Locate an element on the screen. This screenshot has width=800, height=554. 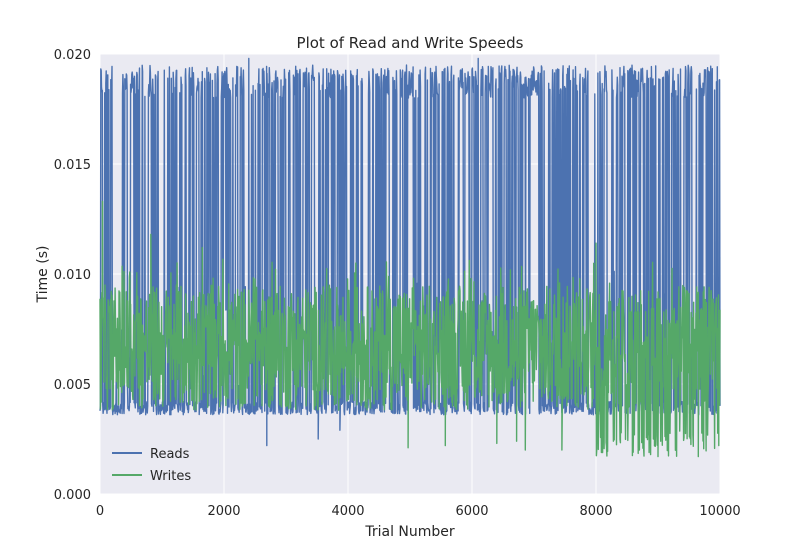
y-tick-label: 0.005 is located at coordinates (72, 385).